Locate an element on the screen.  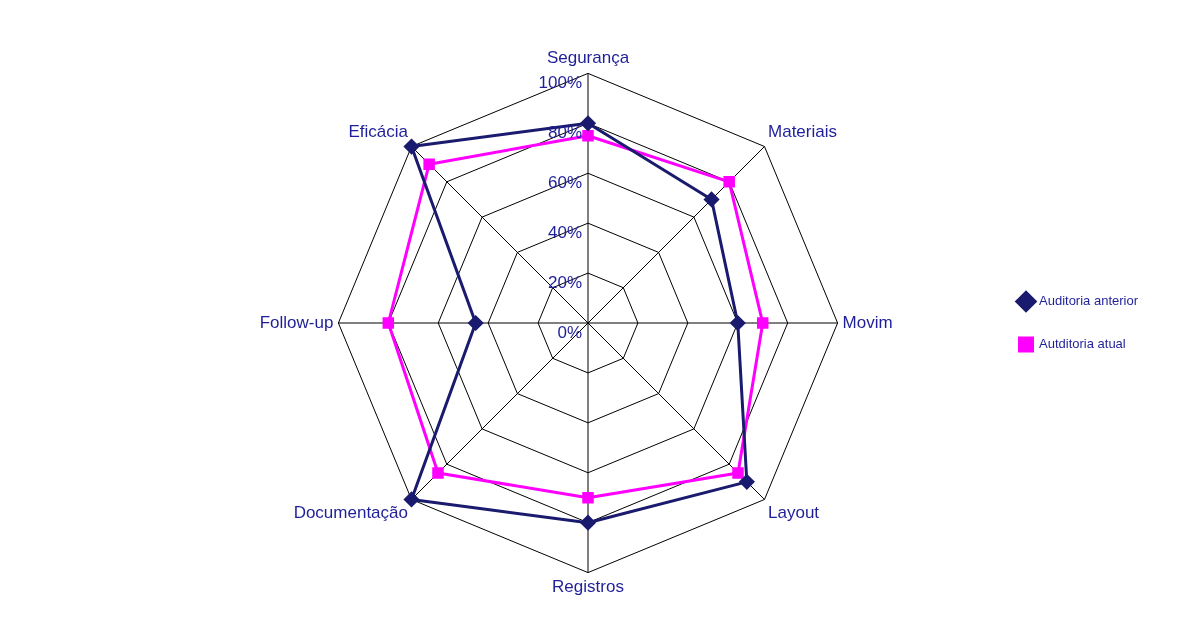
legend-label: Auditoria anterior is located at coordinates (1089, 301).